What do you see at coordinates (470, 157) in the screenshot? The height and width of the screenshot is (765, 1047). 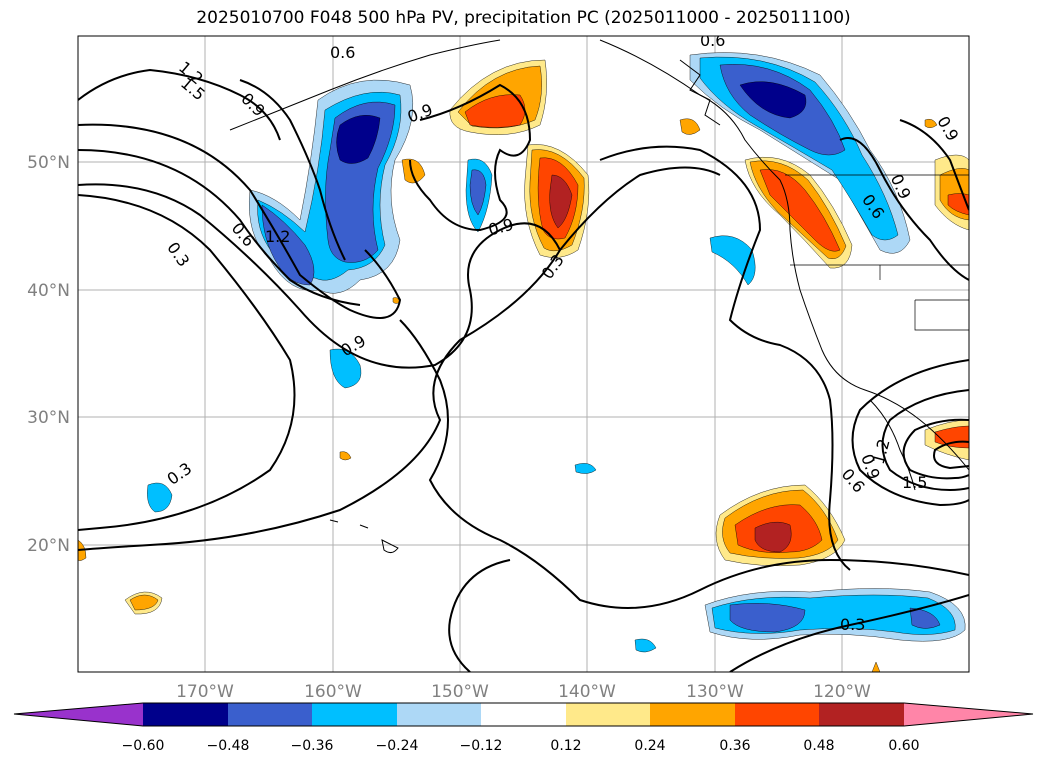 I see `contour-09-center` at bounding box center [470, 157].